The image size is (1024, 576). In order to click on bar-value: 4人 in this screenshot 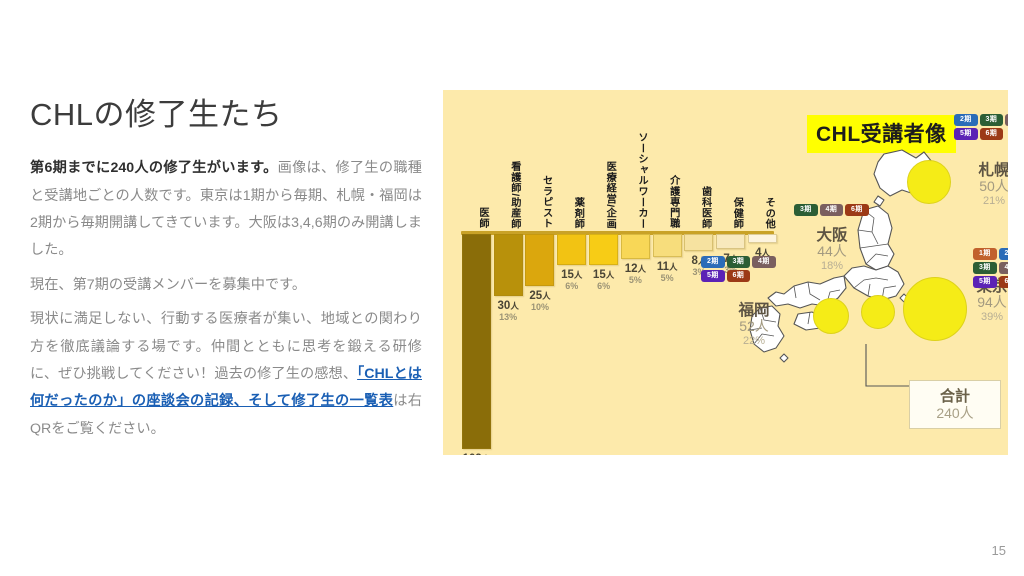, I will do `click(763, 253)`.